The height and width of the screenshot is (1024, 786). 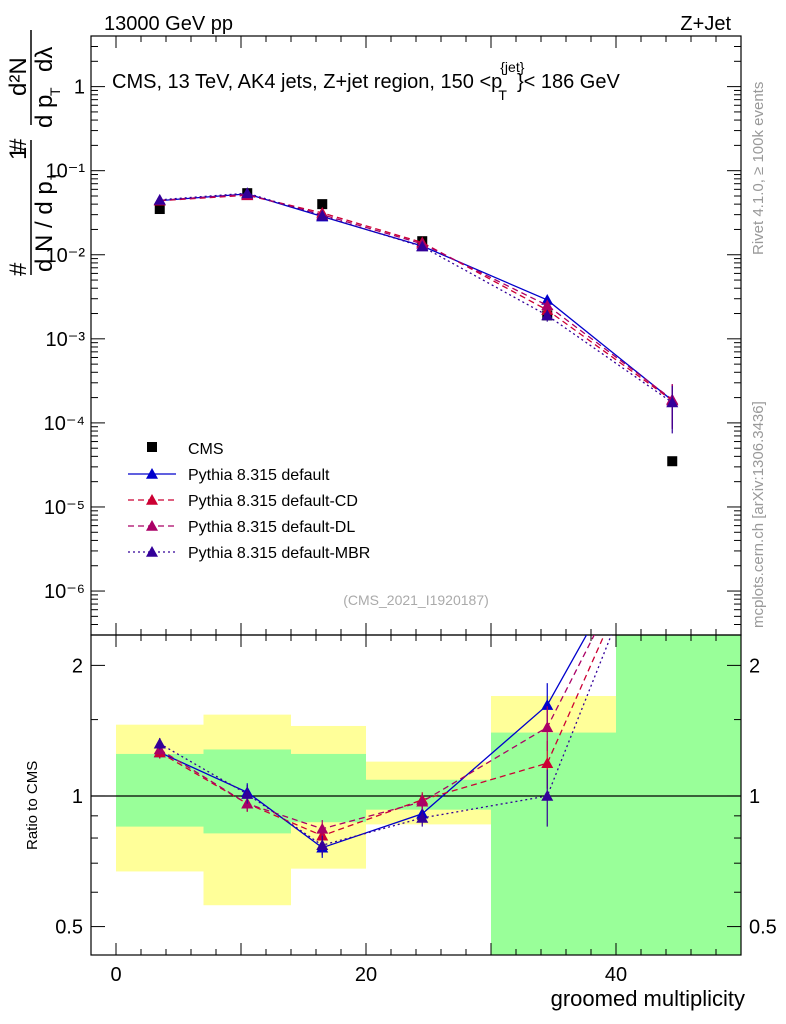 I want to click on side-label-top: Rivet 4.1.0, ≥ 100k events, so click(x=758, y=168).